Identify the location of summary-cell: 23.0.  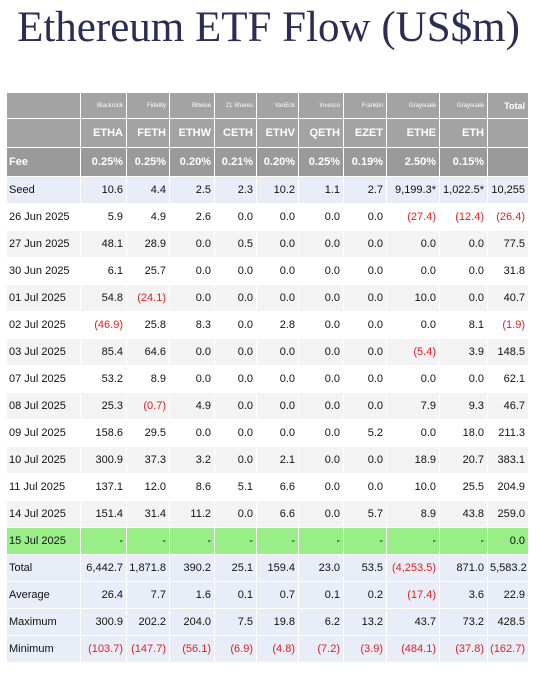
(321, 568).